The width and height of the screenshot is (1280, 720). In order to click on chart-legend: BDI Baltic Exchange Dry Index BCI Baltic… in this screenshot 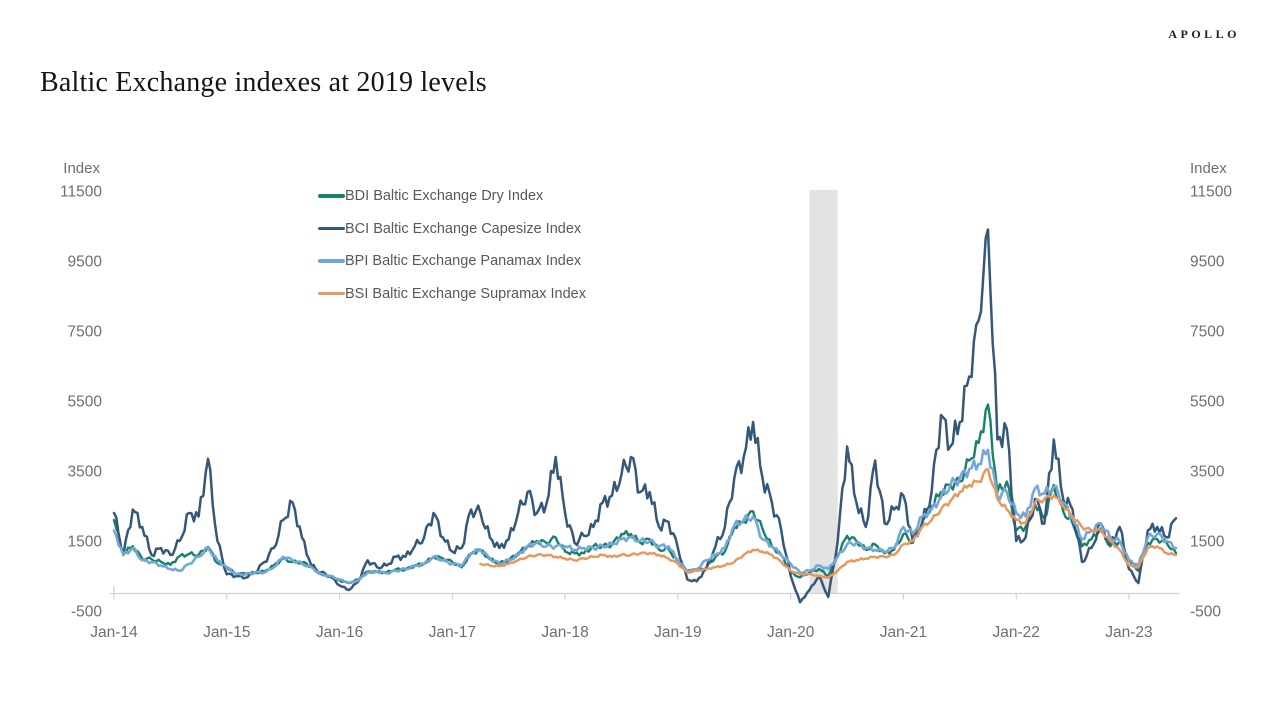, I will do `click(452, 251)`.